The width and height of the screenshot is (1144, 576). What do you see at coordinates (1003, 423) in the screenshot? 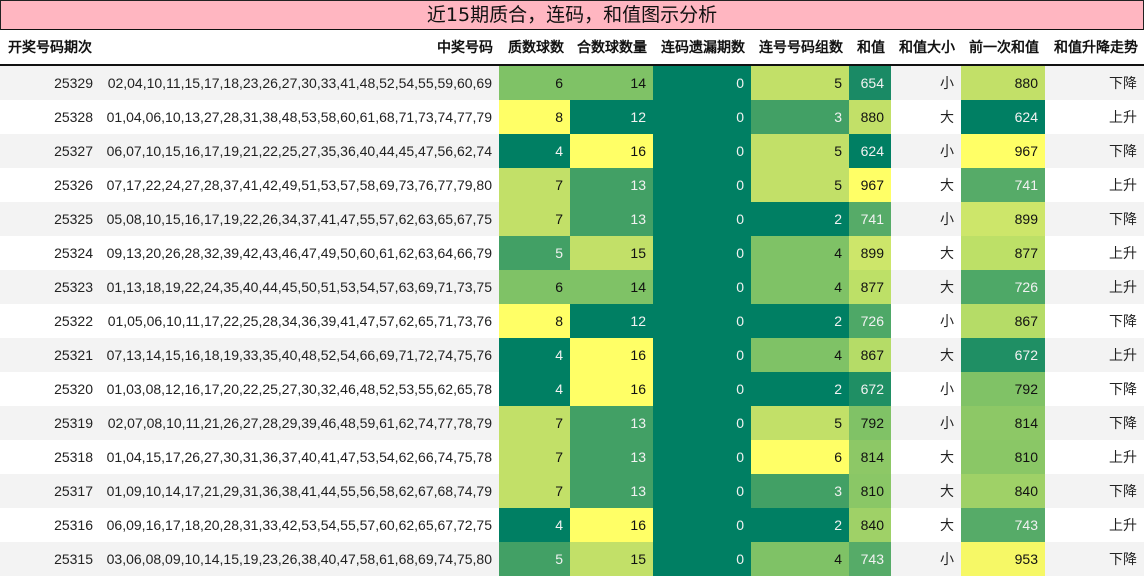
I see `cell-prev-sum: 814` at bounding box center [1003, 423].